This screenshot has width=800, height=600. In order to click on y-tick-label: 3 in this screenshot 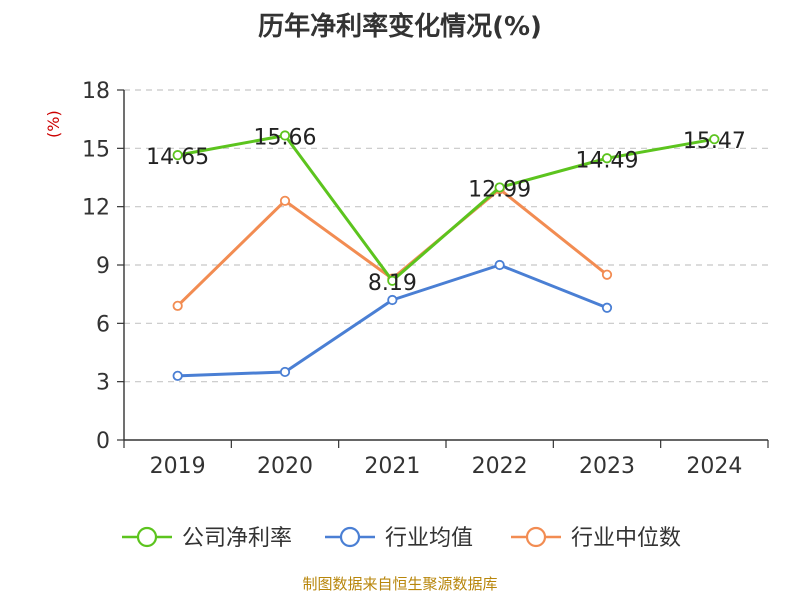, I will do `click(103, 383)`.